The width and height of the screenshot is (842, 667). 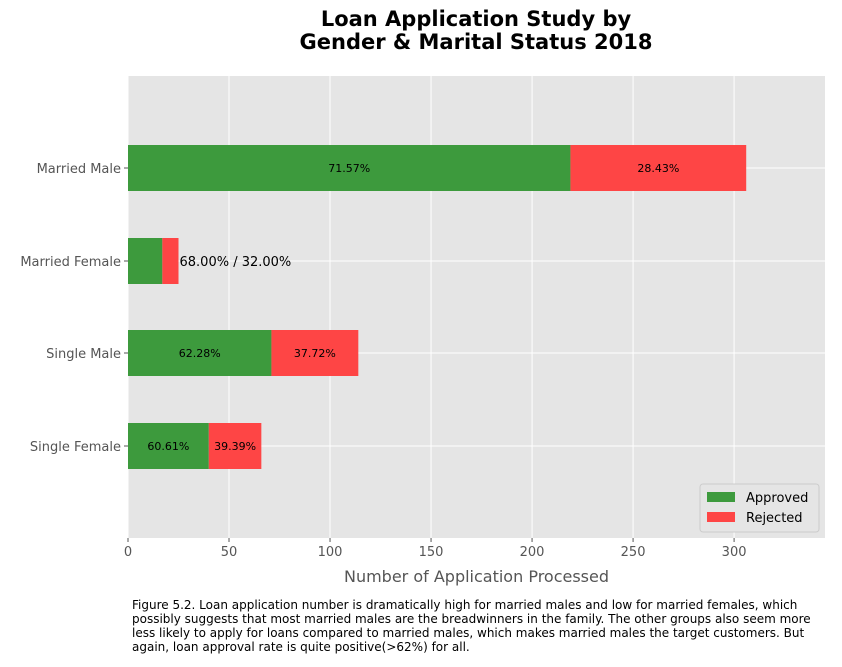 I want to click on x-axis-label: Number of Application Processed, so click(x=476, y=576).